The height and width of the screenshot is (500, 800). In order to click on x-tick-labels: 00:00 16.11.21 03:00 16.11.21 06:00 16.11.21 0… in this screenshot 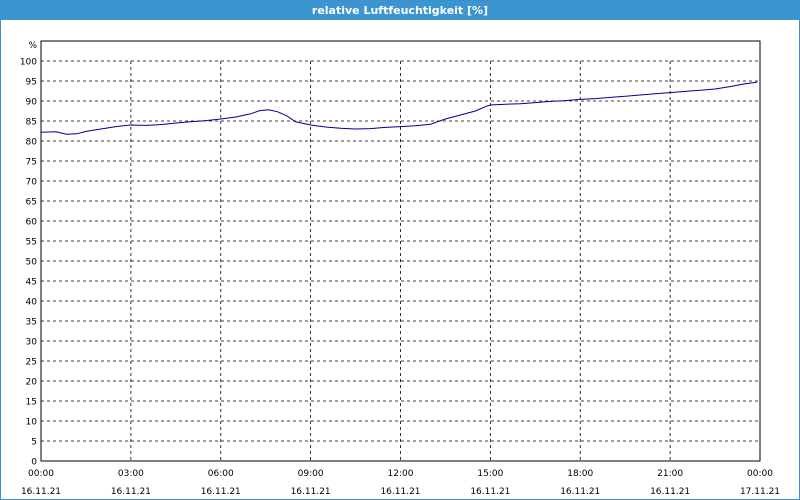, I will do `click(400, 483)`.